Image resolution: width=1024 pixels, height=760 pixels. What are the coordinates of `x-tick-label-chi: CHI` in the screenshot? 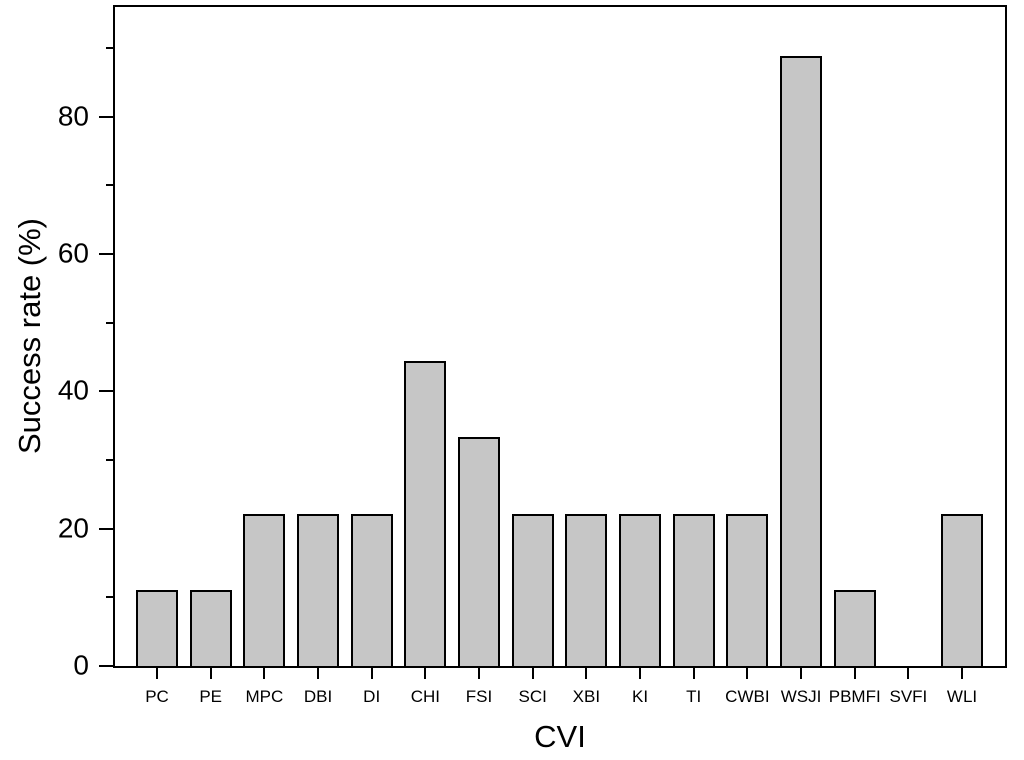 It's located at (425, 696).